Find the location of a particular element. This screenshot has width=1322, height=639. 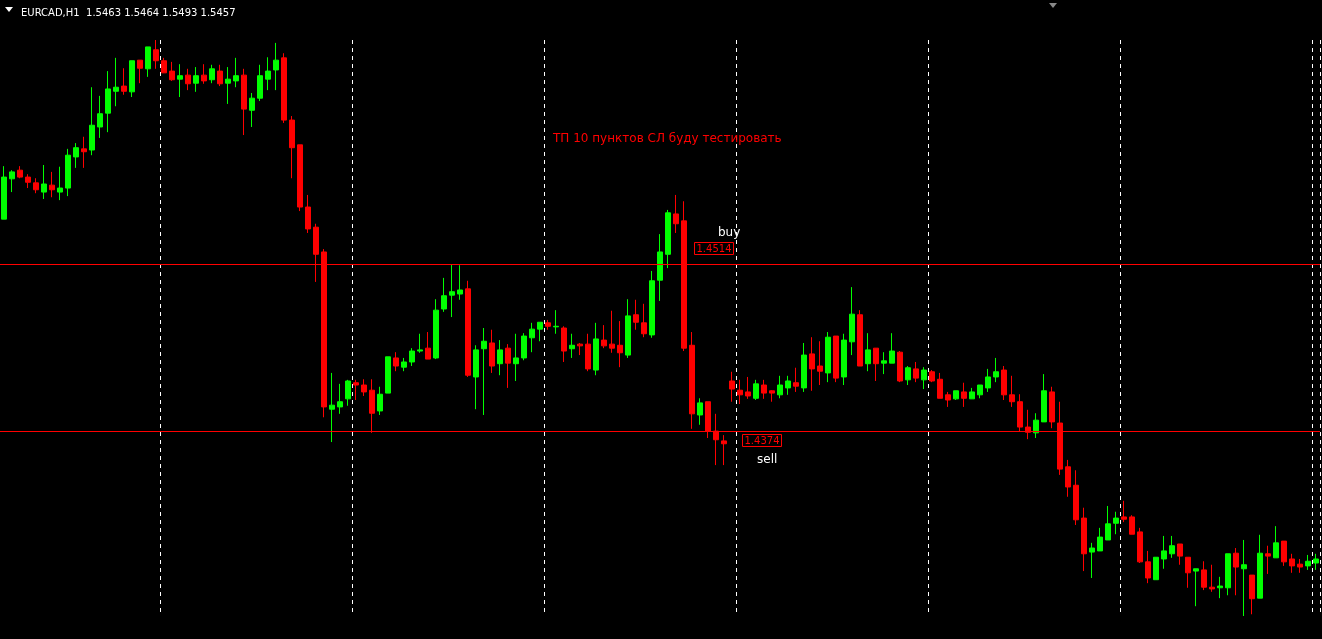

annotation: buy is located at coordinates (729, 232).